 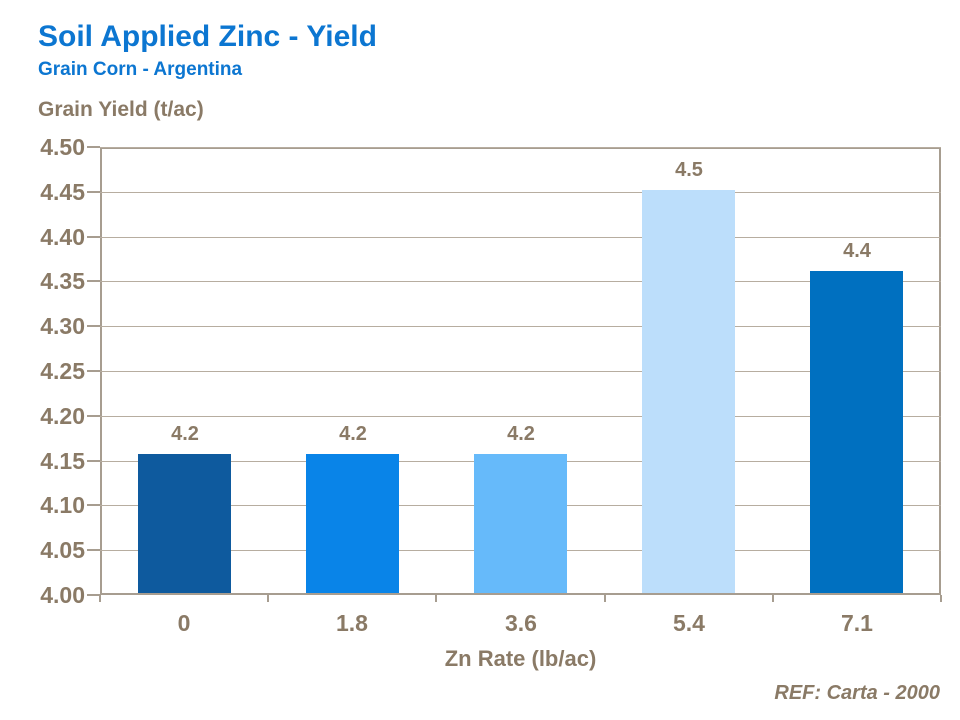 What do you see at coordinates (352, 523) in the screenshot?
I see `bar-zn-1.8` at bounding box center [352, 523].